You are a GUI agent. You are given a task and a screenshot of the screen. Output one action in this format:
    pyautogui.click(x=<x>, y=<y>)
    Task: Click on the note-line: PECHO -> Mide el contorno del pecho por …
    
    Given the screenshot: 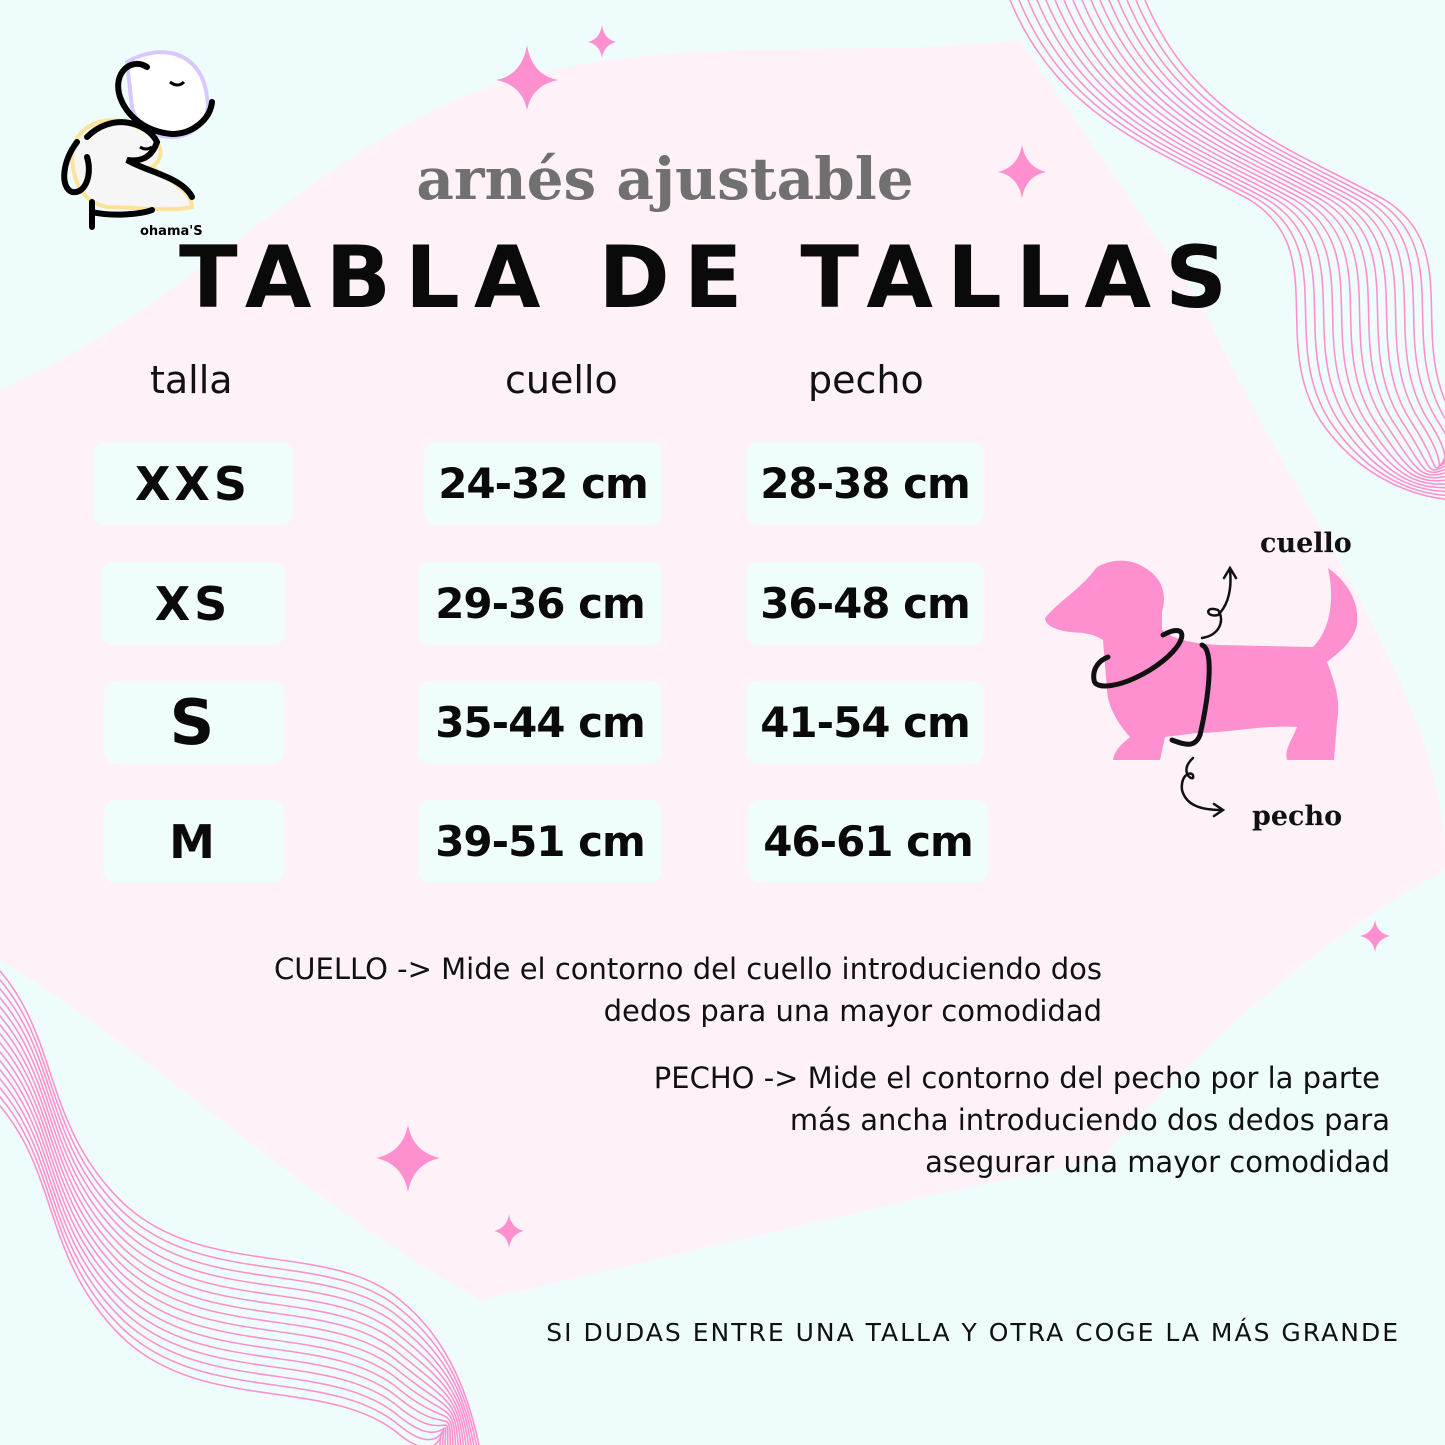 What is the action you would take?
    pyautogui.click(x=1016, y=1078)
    